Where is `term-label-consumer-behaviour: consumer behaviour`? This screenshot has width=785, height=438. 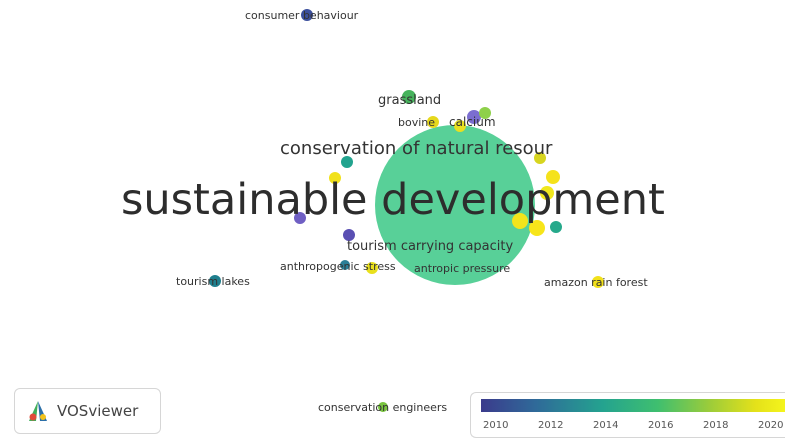 term-label-consumer-behaviour: consumer behaviour is located at coordinates (302, 15).